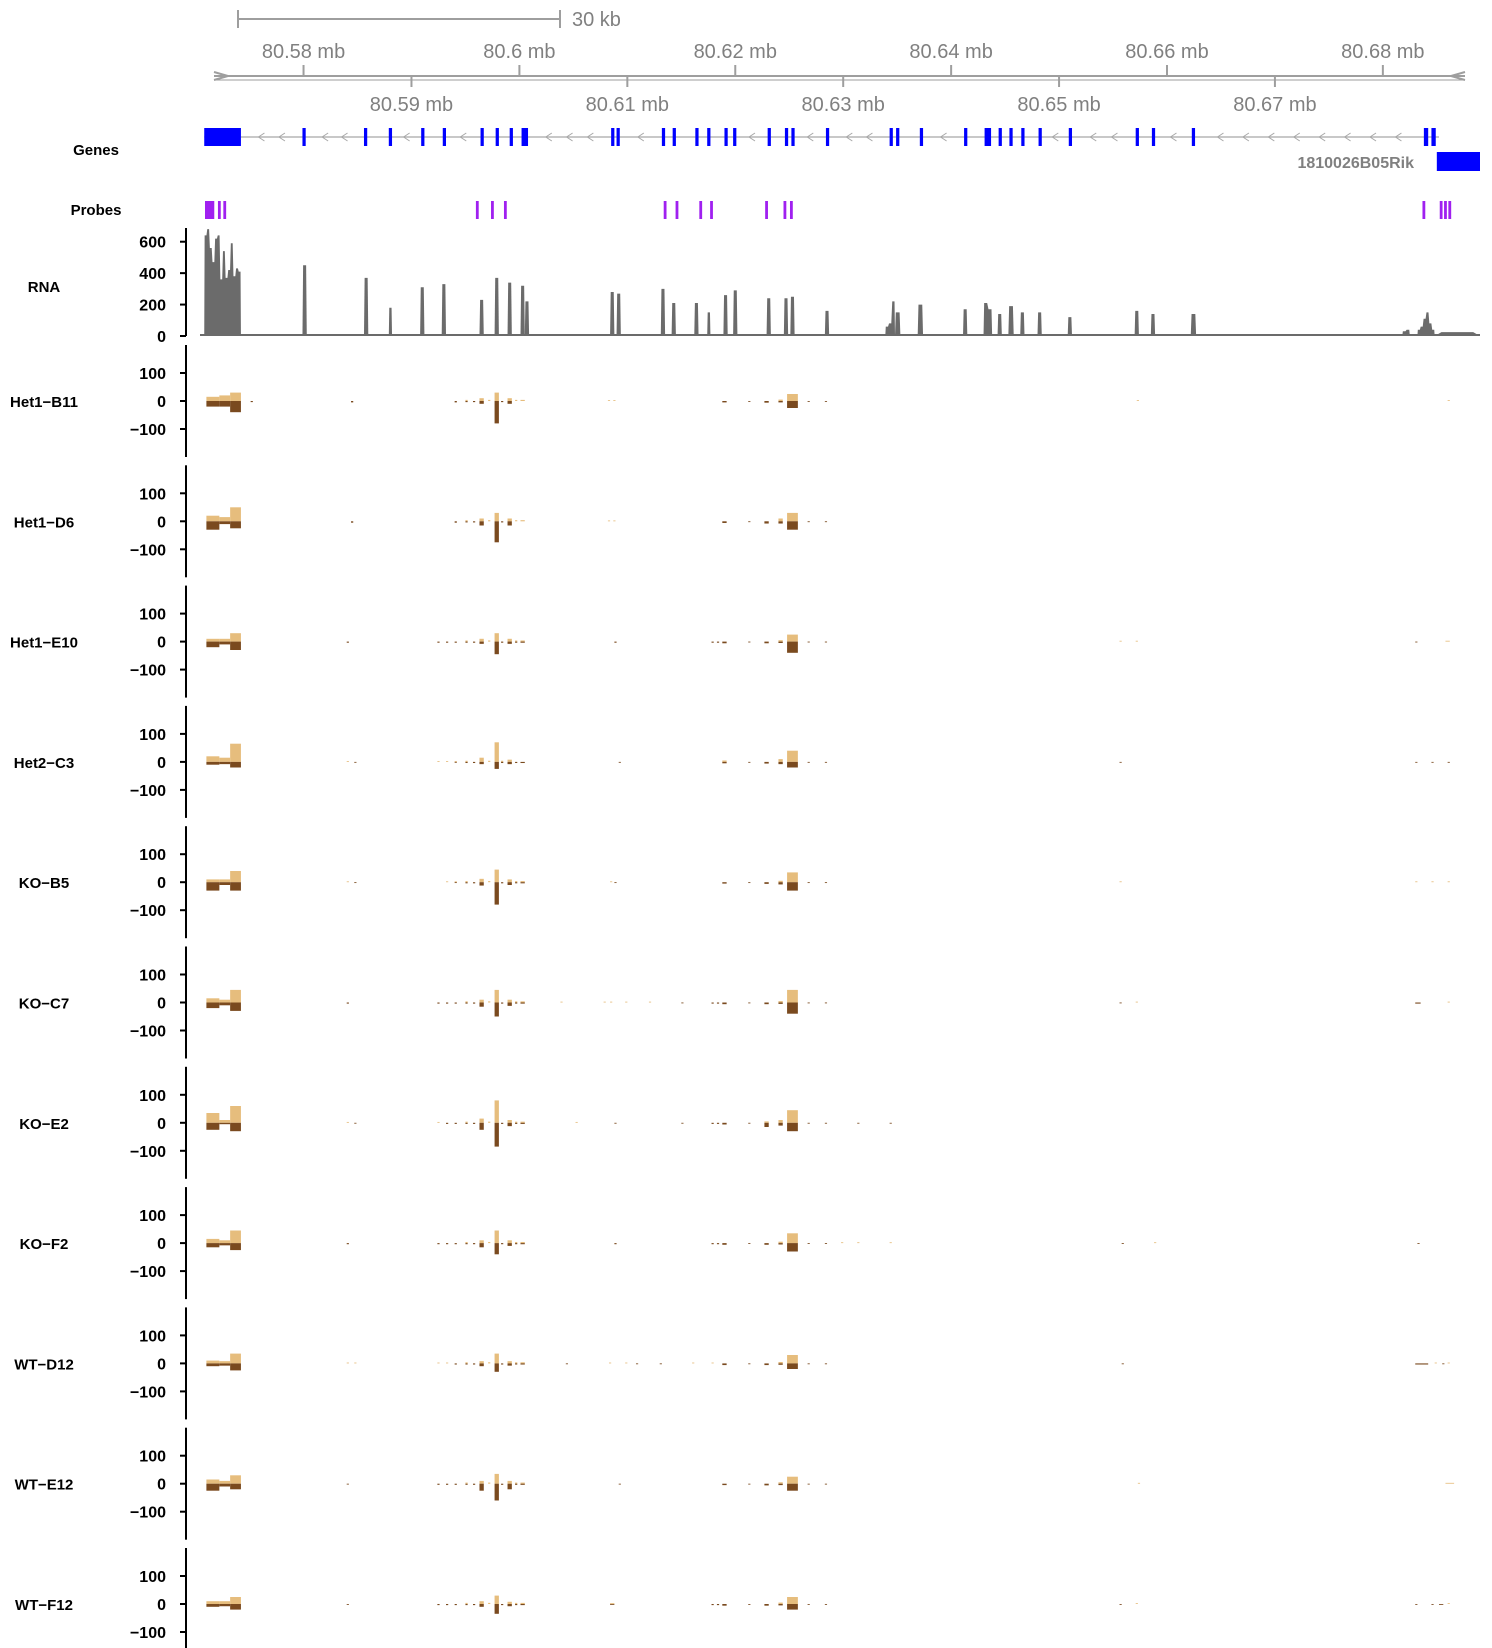 The height and width of the screenshot is (1648, 1492). Describe the element at coordinates (44, 1364) in the screenshot. I see `sample-label: WT−D12` at that location.